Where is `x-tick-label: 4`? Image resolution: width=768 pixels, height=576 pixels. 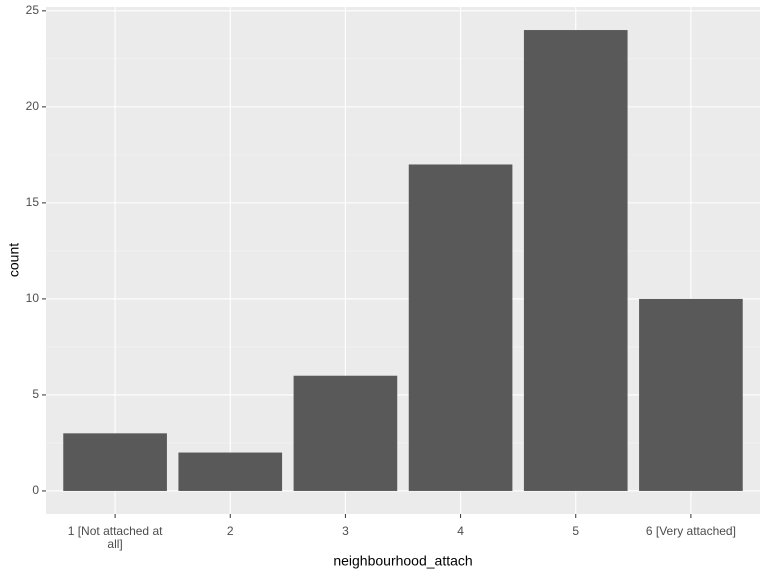 x-tick-label: 4 is located at coordinates (460, 531).